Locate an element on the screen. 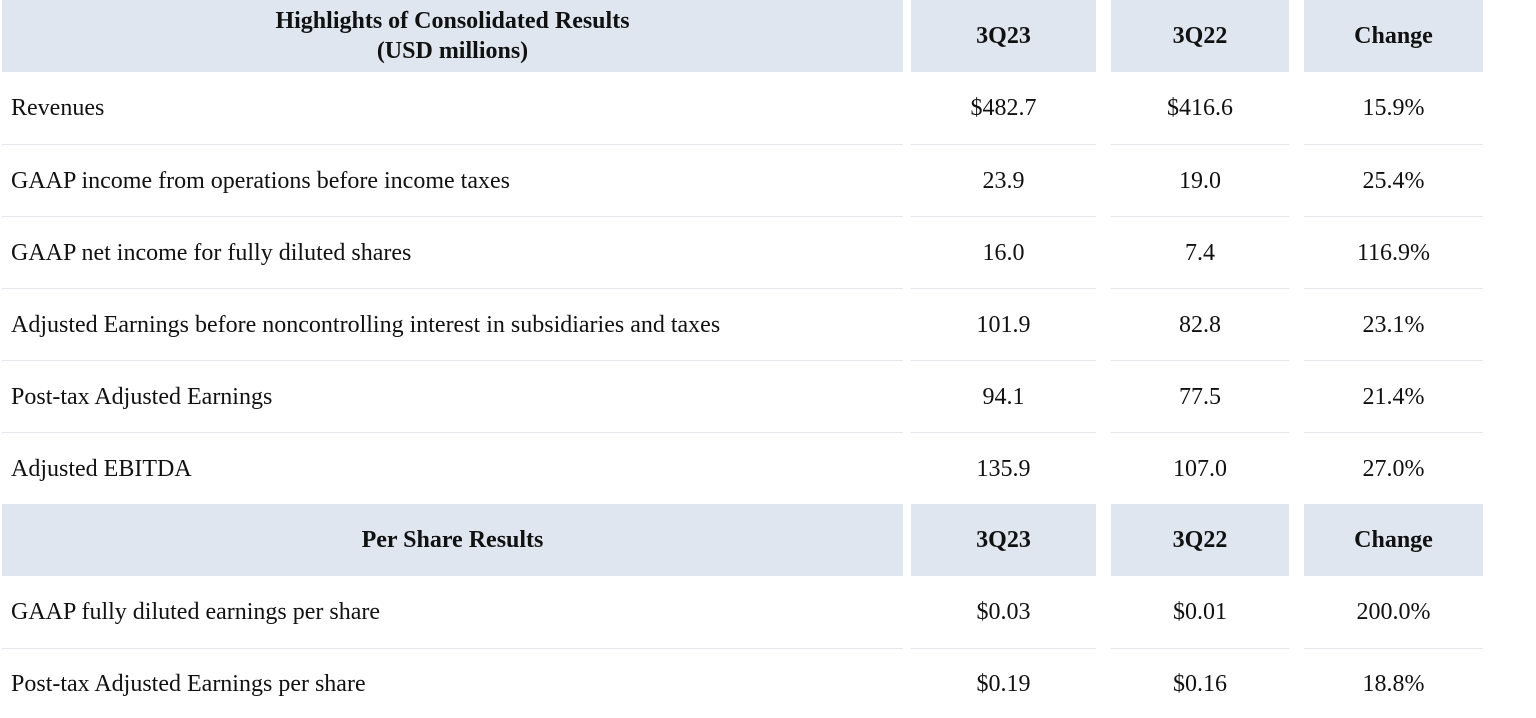  header-title: Per Share Results is located at coordinates (452, 540).